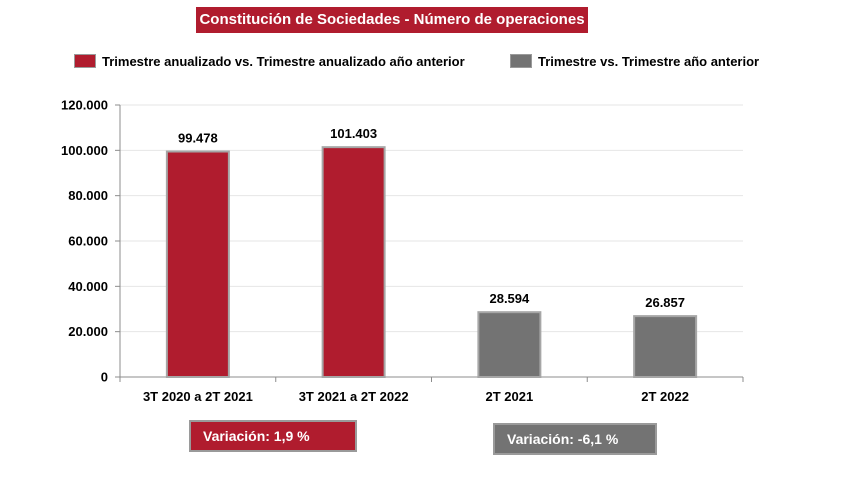 The image size is (856, 490). I want to click on bar-value-label: 101.403, so click(353, 133).